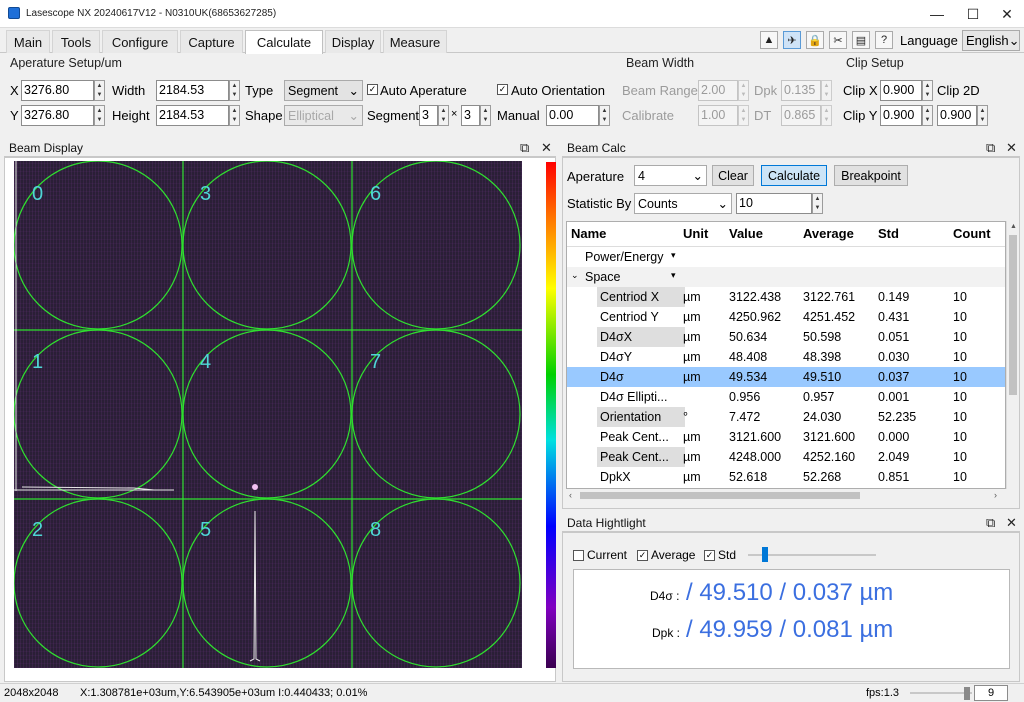  Describe the element at coordinates (99, 115) in the screenshot. I see `y-spinner: ▲ ▼` at that location.